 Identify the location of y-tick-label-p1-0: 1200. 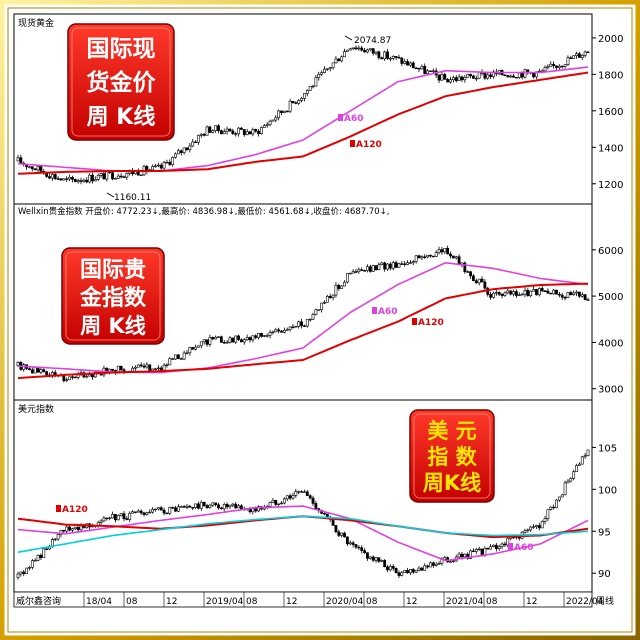
(610, 185).